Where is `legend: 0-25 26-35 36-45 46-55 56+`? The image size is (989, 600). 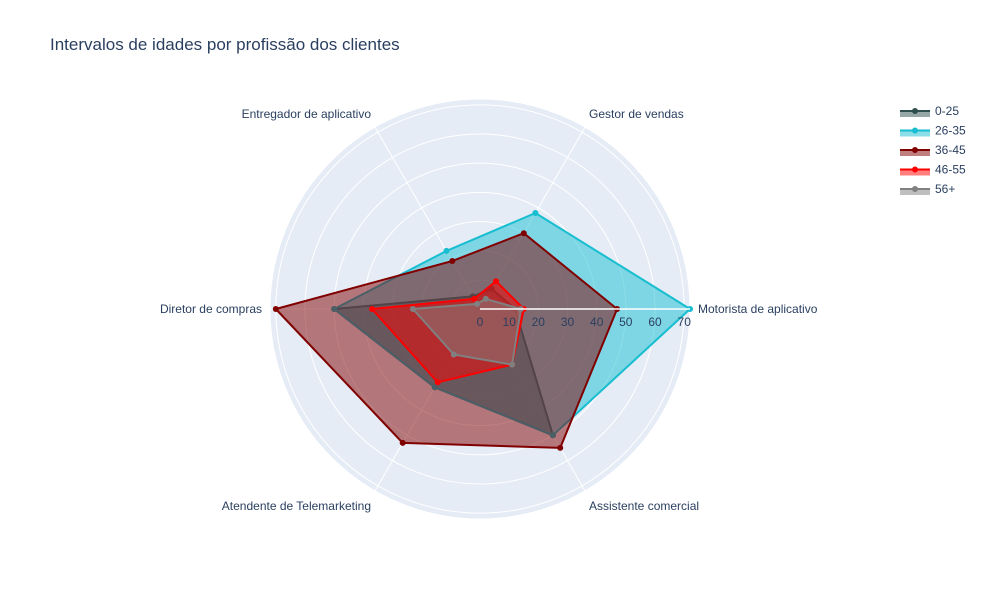 legend: 0-25 26-35 36-45 46-55 56+ is located at coordinates (933, 150).